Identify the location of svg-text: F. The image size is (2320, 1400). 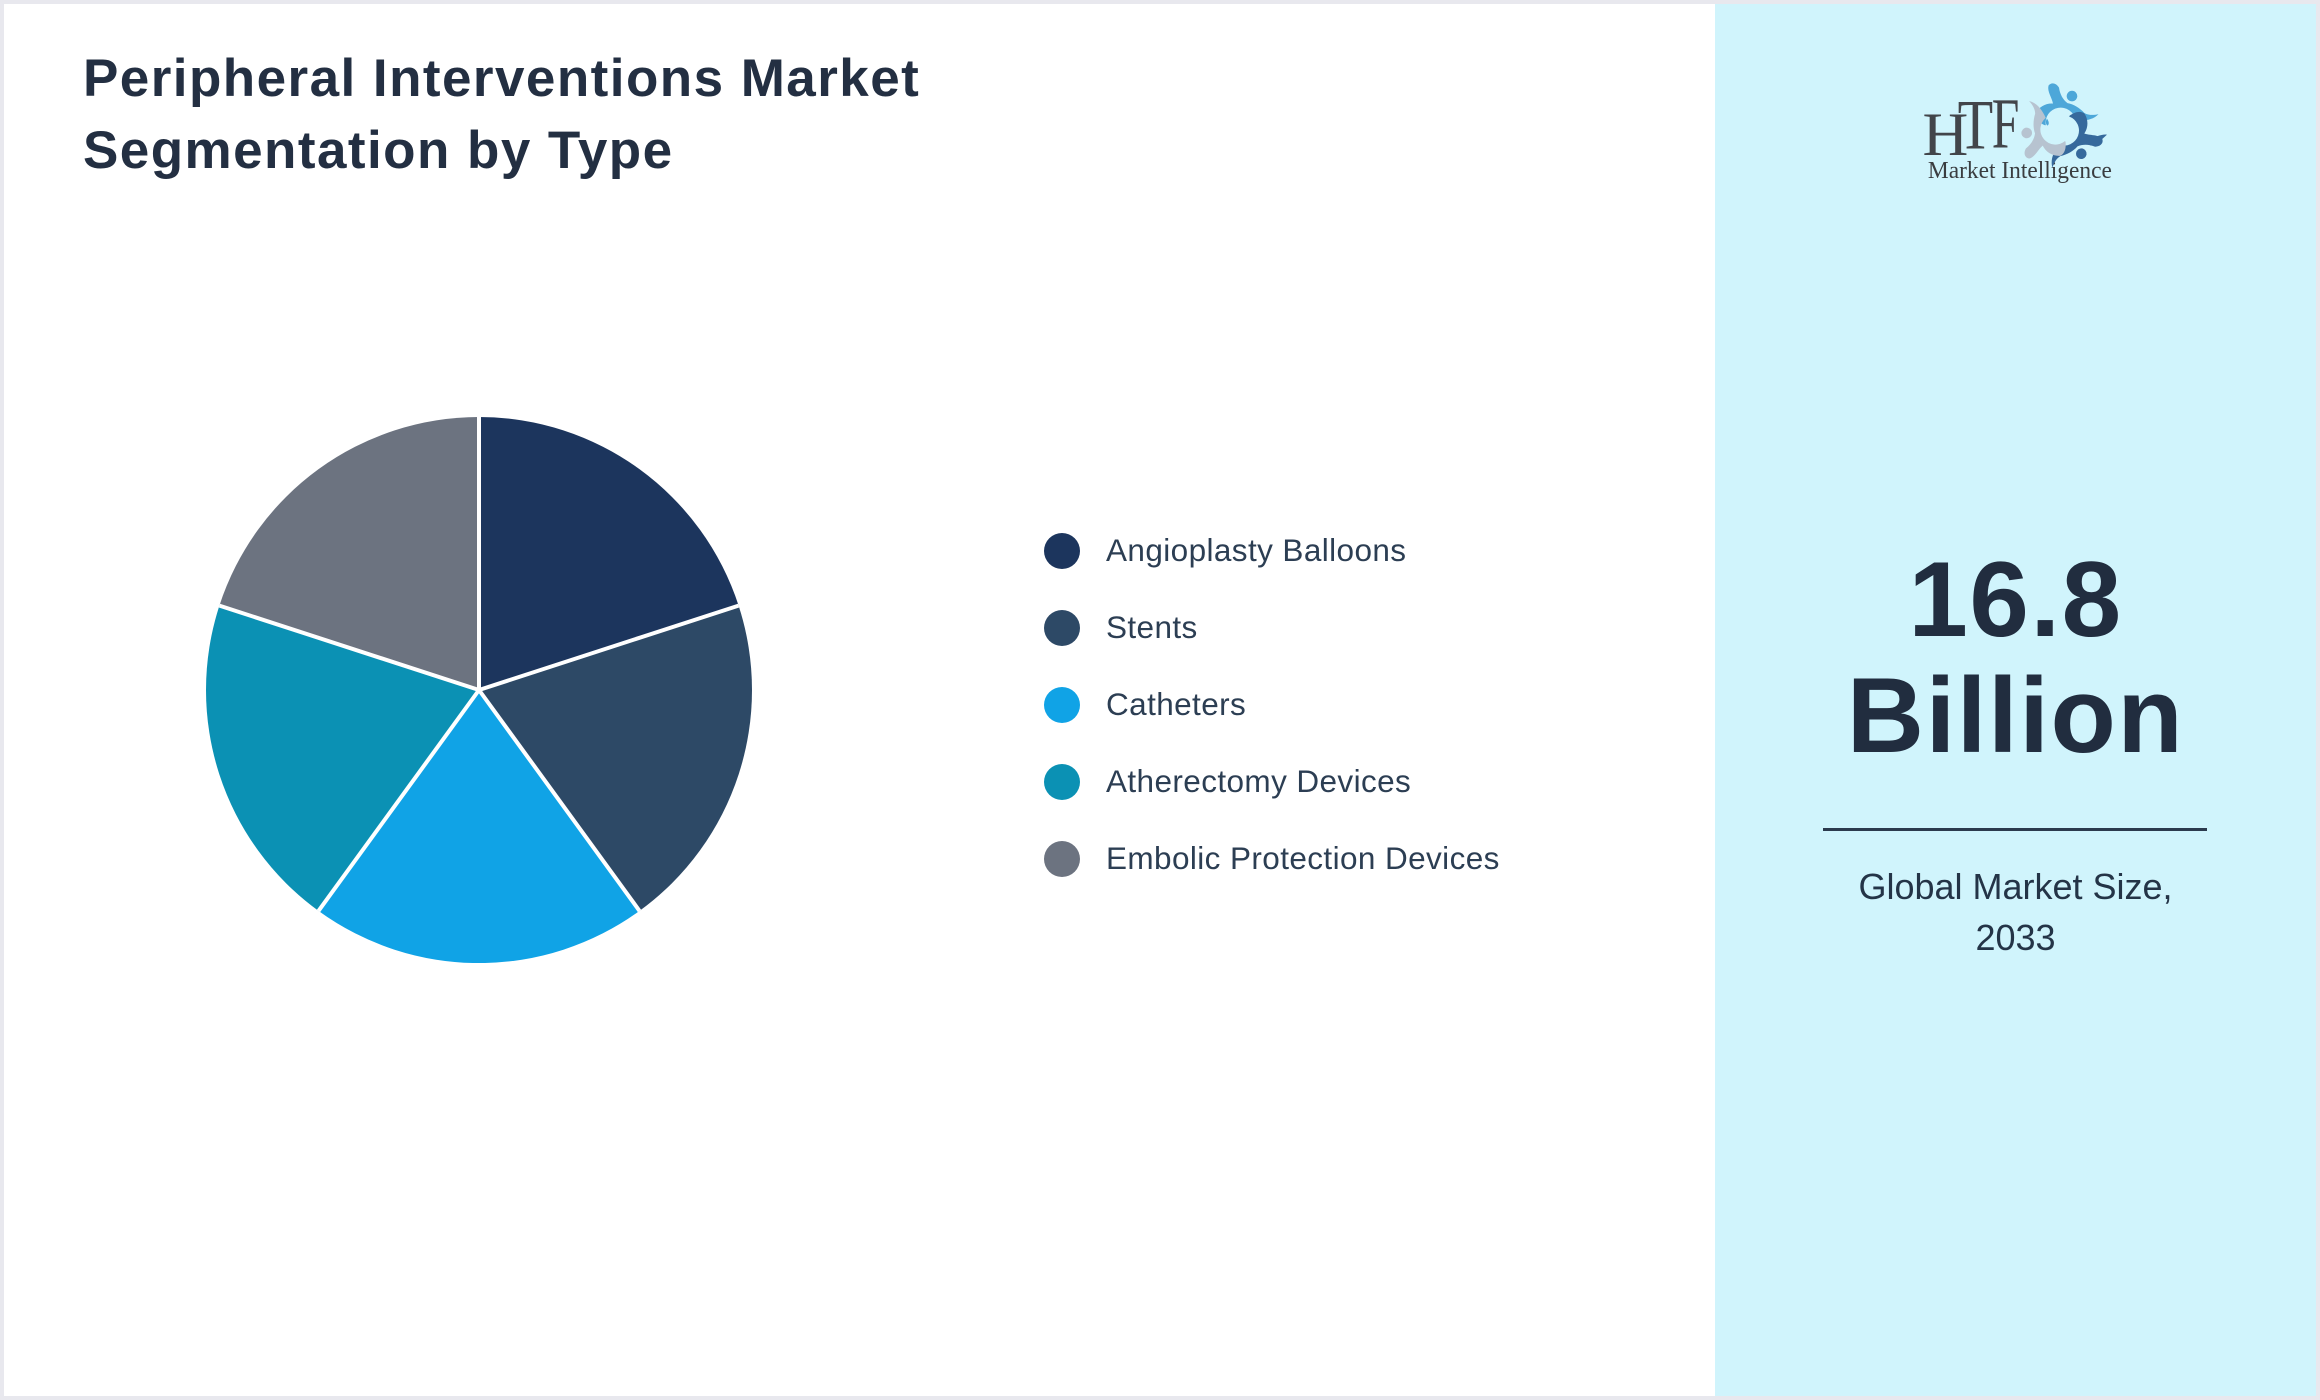
(2006, 124).